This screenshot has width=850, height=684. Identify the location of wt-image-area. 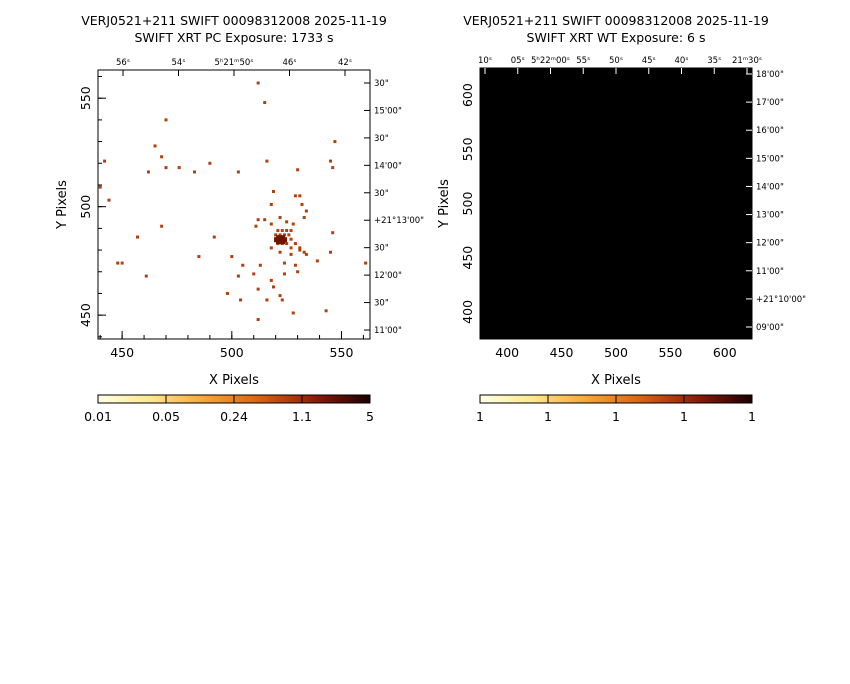
(616, 203).